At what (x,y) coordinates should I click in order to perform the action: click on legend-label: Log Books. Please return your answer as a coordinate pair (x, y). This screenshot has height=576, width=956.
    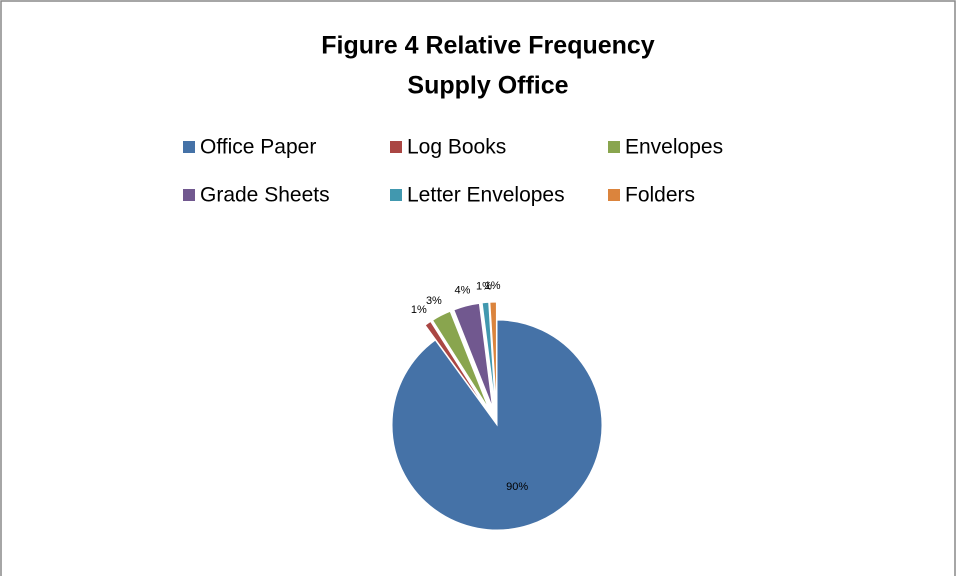
    Looking at the image, I should click on (456, 147).